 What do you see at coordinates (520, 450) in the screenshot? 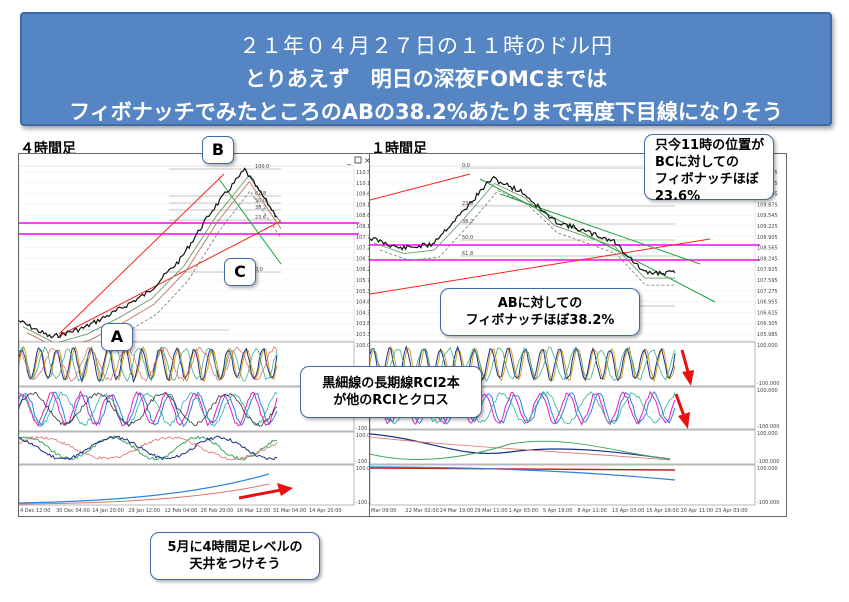
I see `right-osc3-green` at bounding box center [520, 450].